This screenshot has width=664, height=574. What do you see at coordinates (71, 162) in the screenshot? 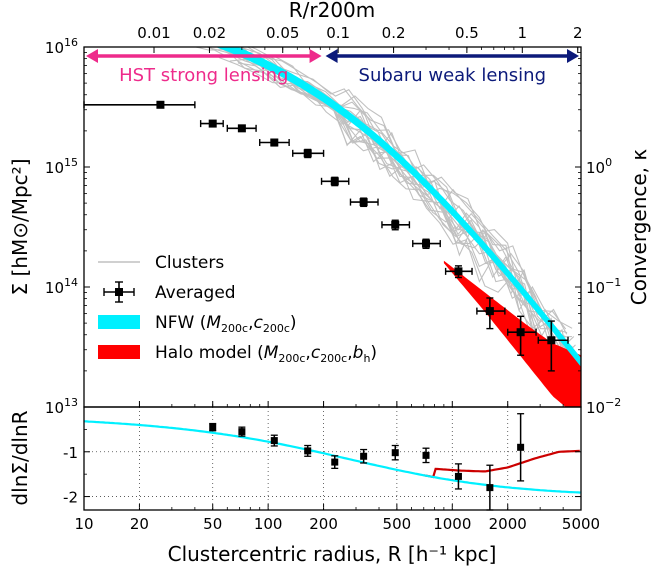
I see `y-tick-exponent: 15` at bounding box center [71, 162].